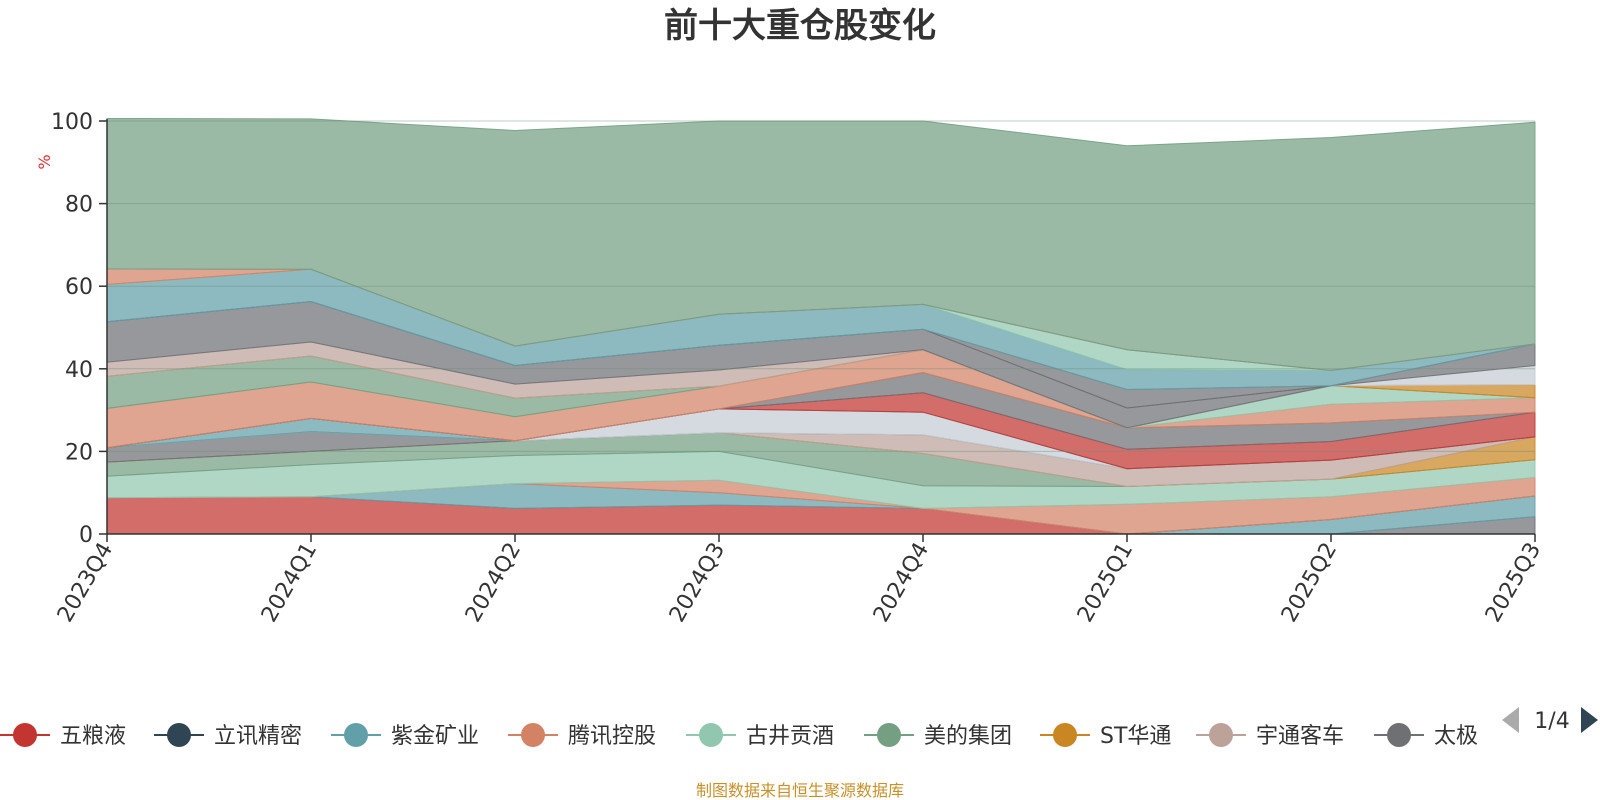  I want to click on legend-page-indicator: 1/4, so click(1551, 721).